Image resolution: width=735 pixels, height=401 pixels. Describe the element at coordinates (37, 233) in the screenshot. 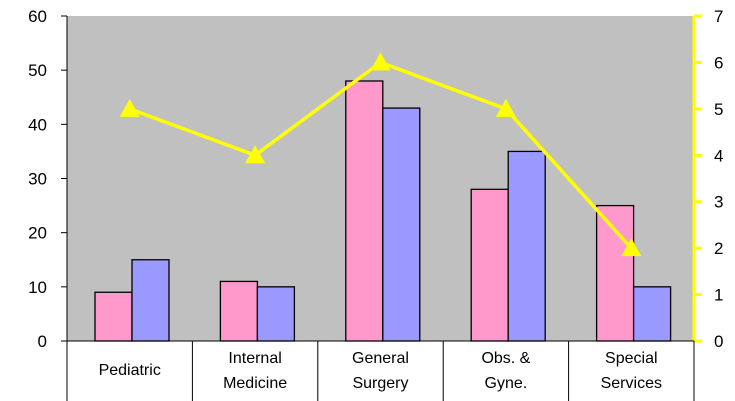

I see `y-left-tick-label: 20` at that location.